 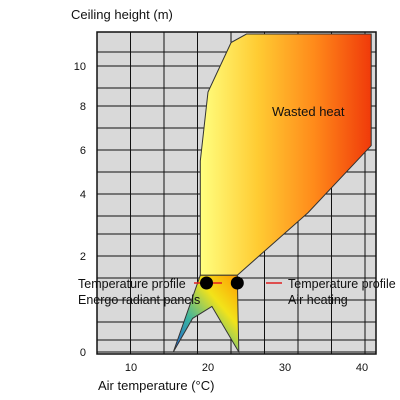 What do you see at coordinates (285, 368) in the screenshot?
I see `x-tick-label: 30` at bounding box center [285, 368].